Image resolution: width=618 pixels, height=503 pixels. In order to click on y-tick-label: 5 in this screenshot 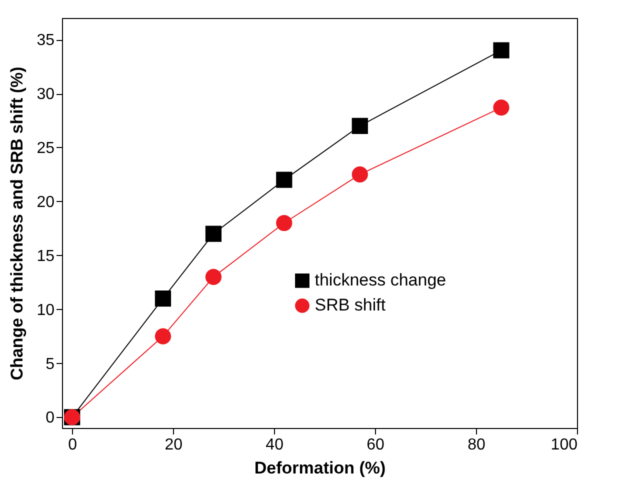, I will do `click(50, 364)`.